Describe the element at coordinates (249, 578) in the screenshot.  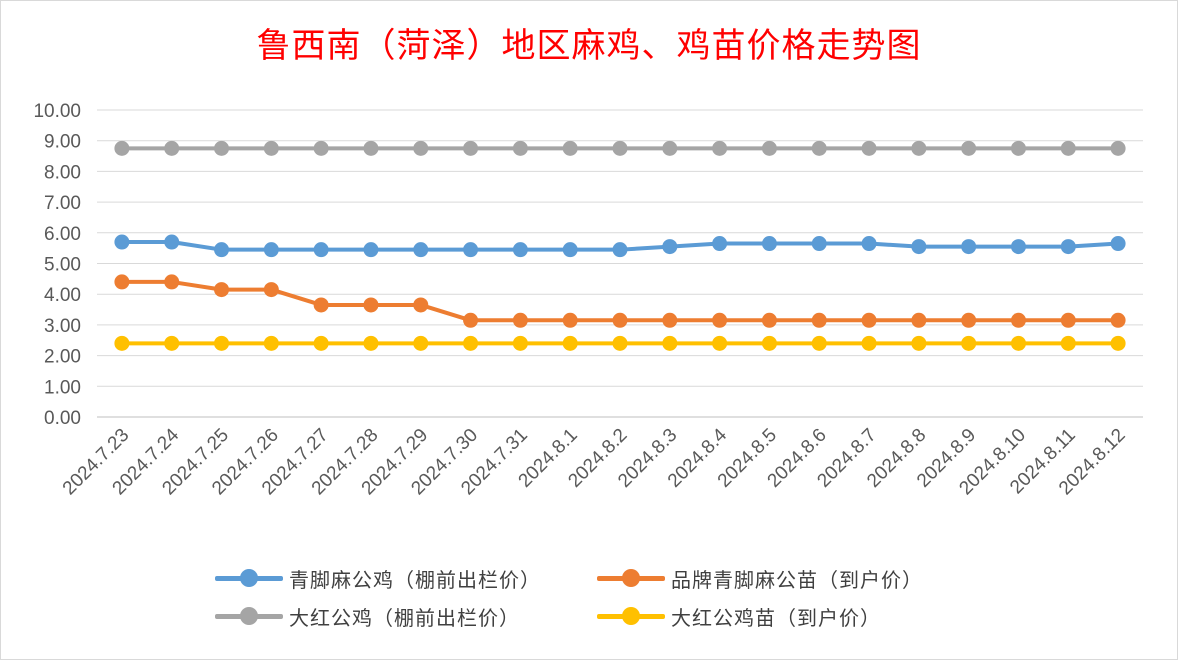
I see `legend-swatch-qingjiao-gongji` at that location.